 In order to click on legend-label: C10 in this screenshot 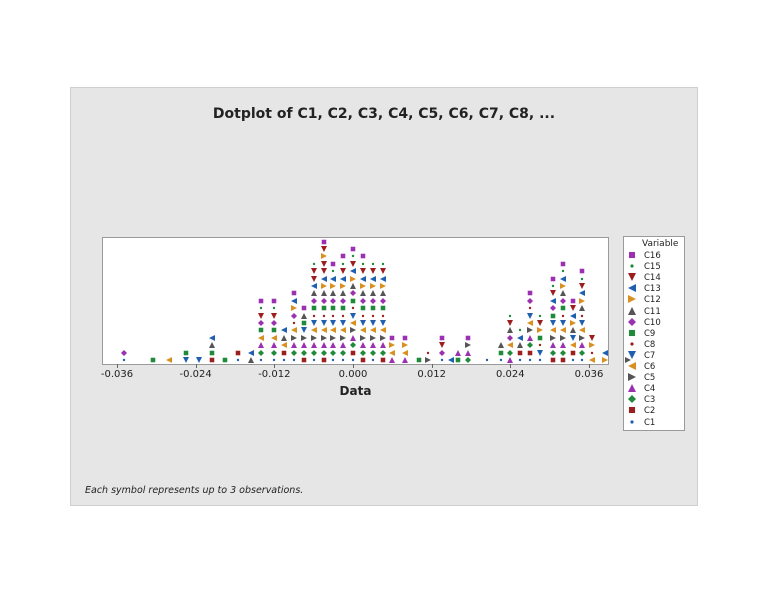, I will do `click(652, 322)`.